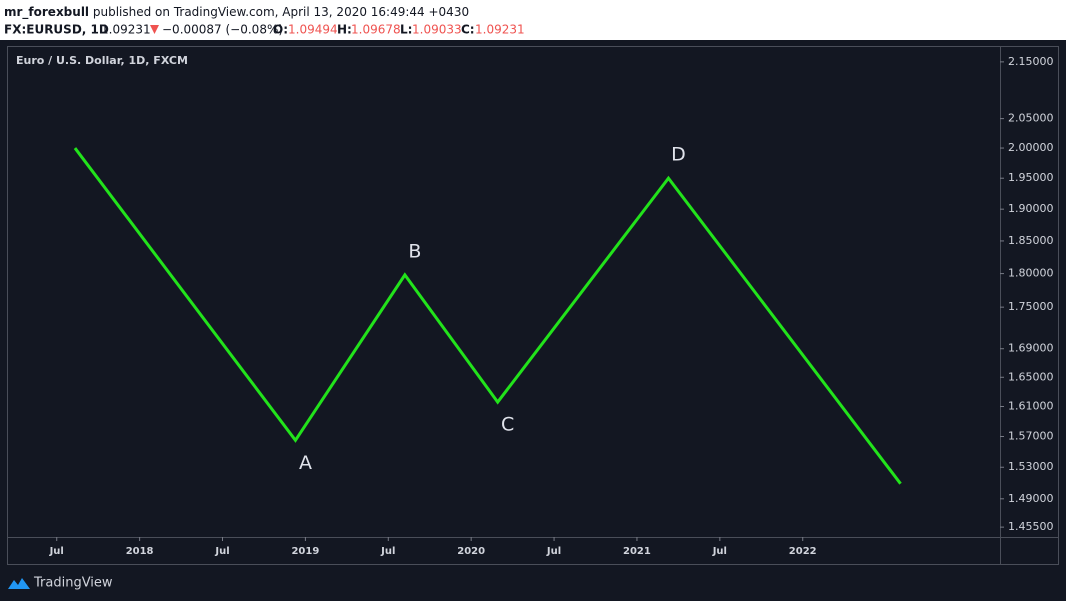 This screenshot has height=601, width=1066. Describe the element at coordinates (1031, 147) in the screenshot. I see `y-tick-label: 2.00000` at that location.